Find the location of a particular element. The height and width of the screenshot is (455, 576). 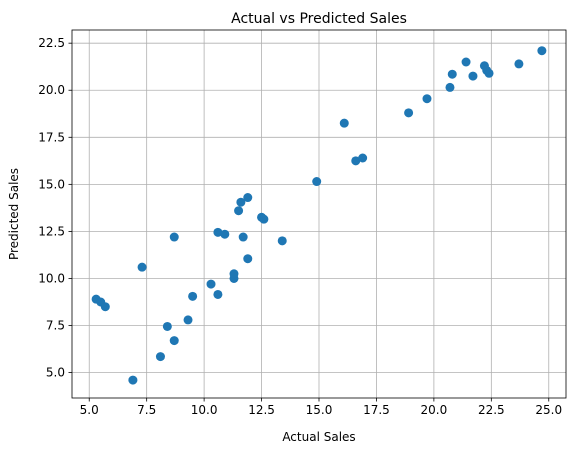

x-tick-label: 22.5 is located at coordinates (491, 410).